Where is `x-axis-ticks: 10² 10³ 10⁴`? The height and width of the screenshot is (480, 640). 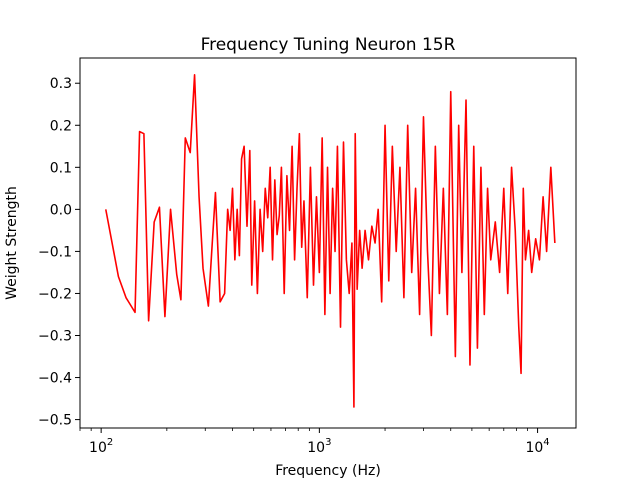
x-axis-ticks: 10² 10³ 10⁴ is located at coordinates (314, 442).